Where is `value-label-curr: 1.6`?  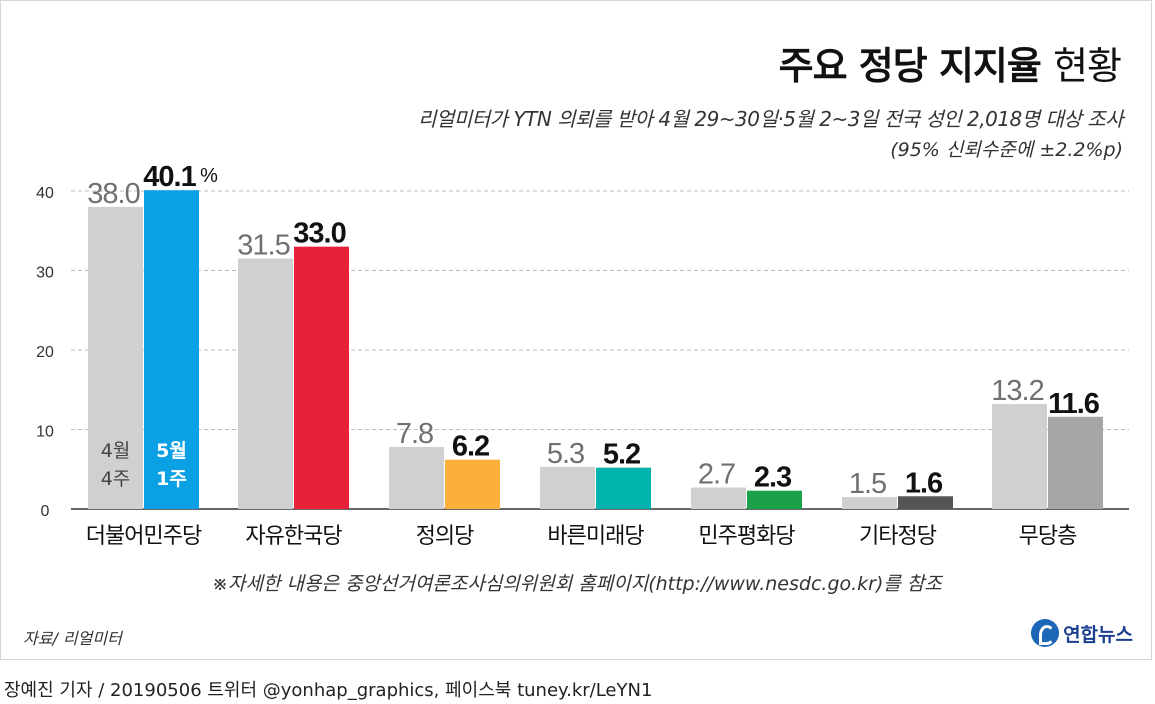 value-label-curr: 1.6 is located at coordinates (924, 483).